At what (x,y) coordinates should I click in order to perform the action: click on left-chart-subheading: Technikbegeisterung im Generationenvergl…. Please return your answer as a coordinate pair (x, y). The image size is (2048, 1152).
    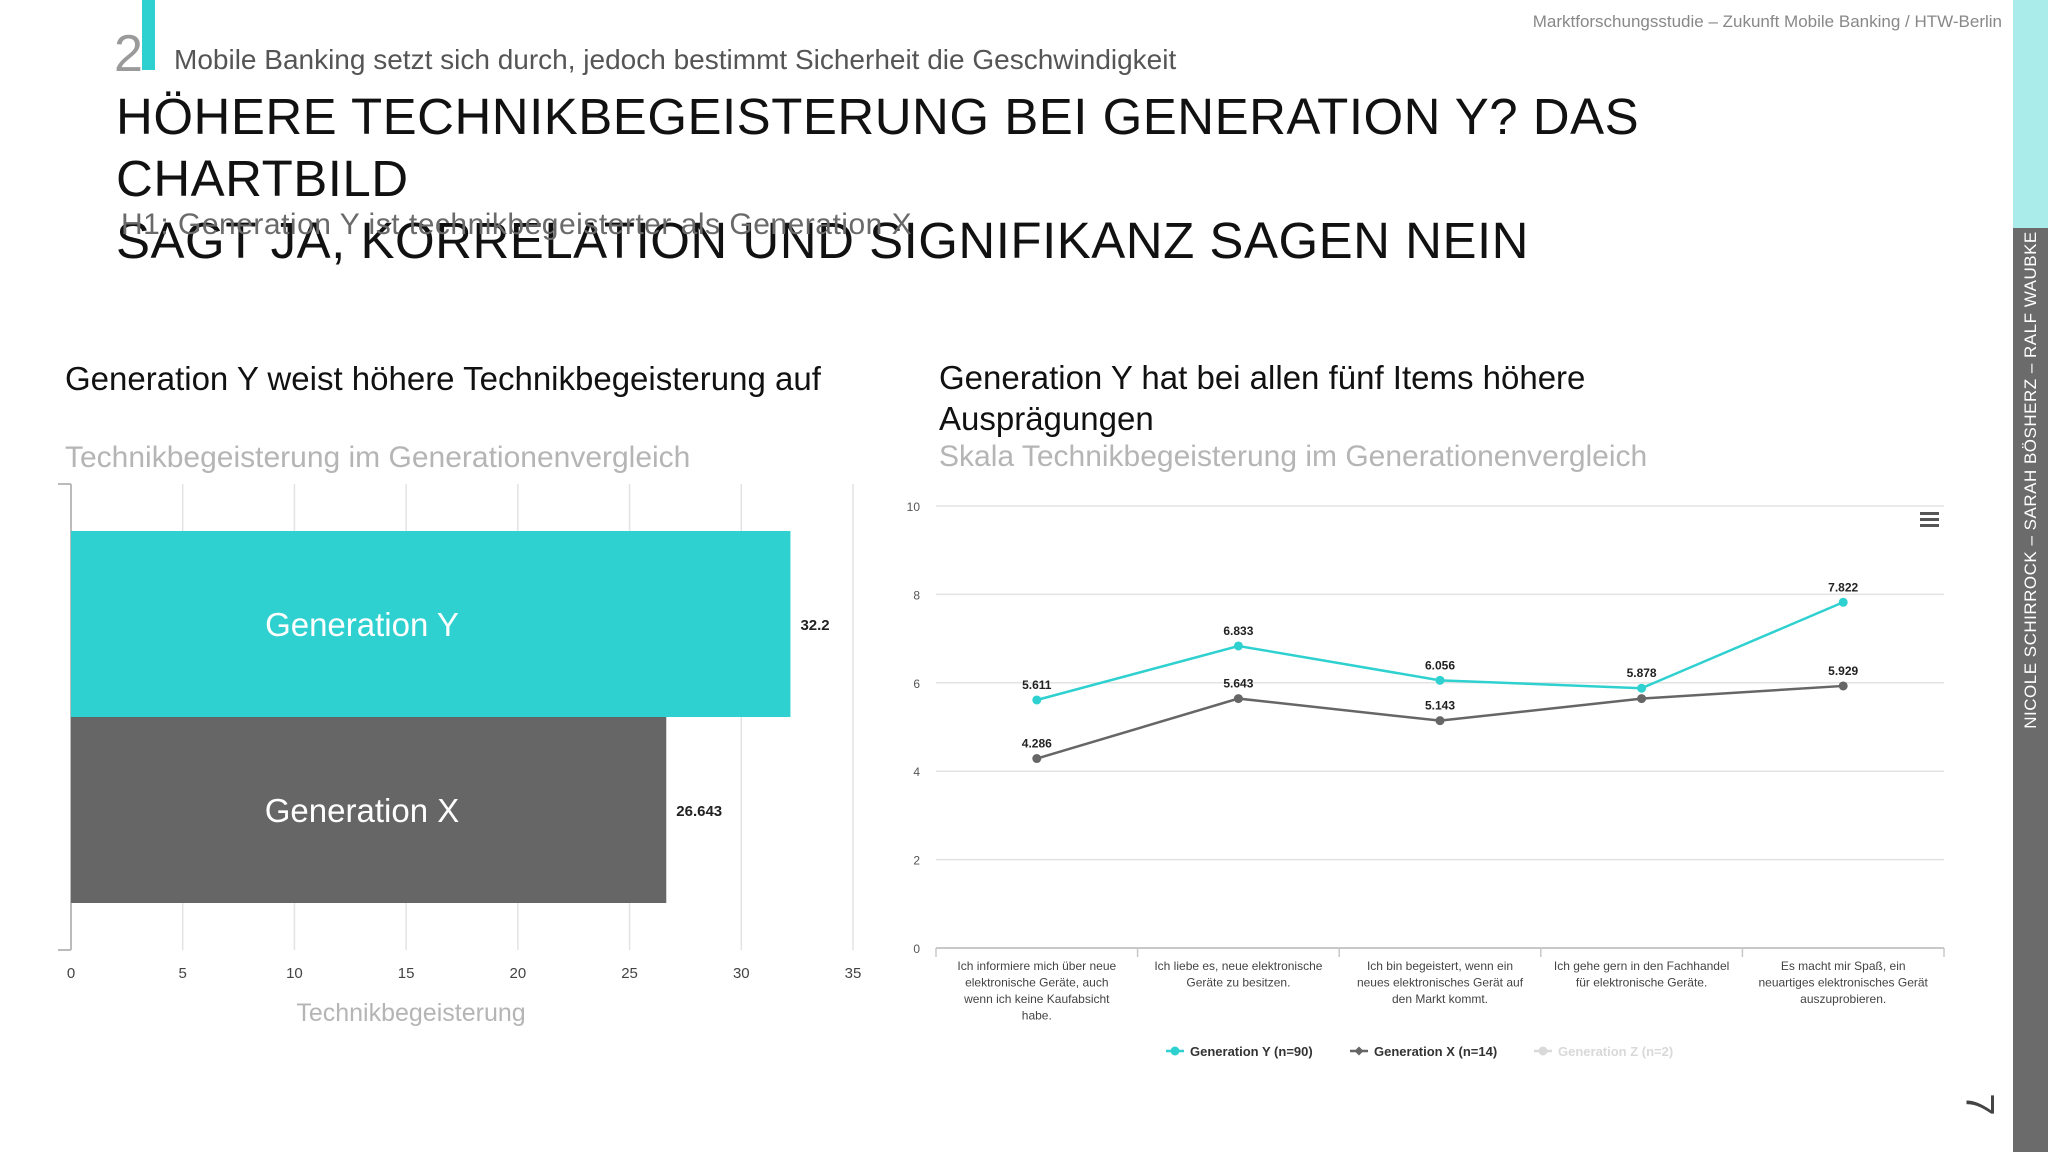
    Looking at the image, I should click on (378, 457).